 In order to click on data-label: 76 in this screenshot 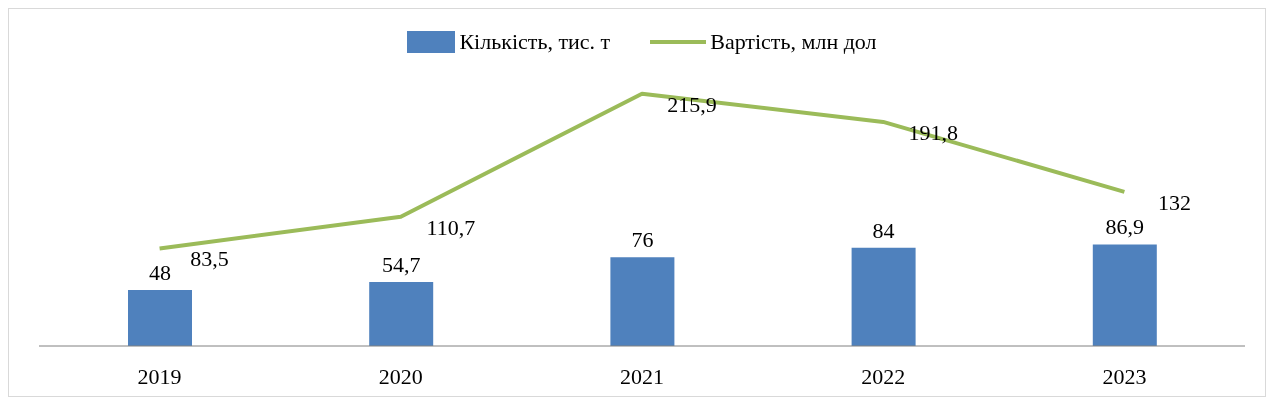, I will do `click(642, 240)`.